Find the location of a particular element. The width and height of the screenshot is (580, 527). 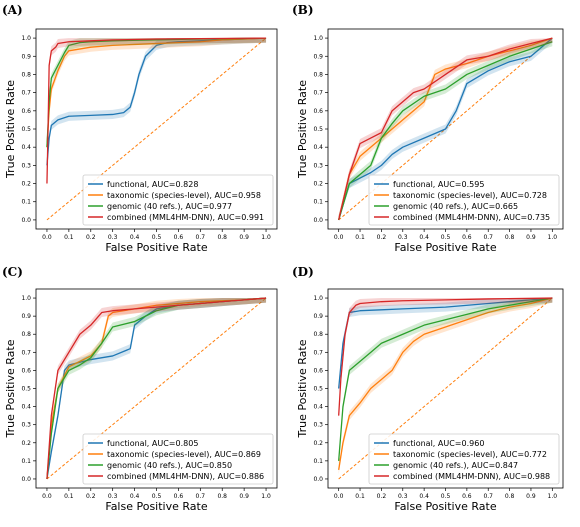

roc-band-taxonomic is located at coordinates (156, 95).